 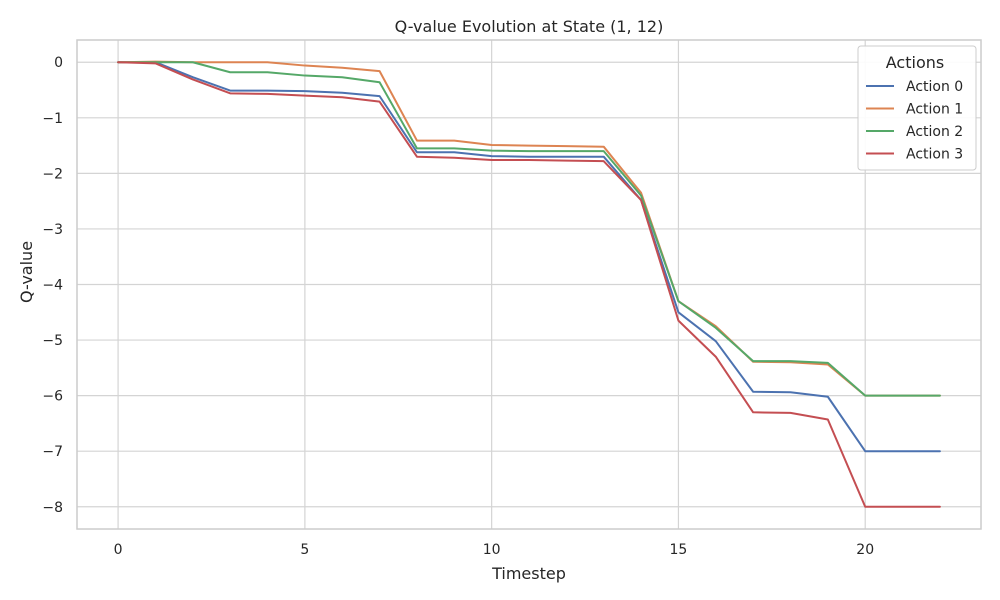 What do you see at coordinates (934, 110) in the screenshot?
I see `legend-label-action-1: Action 1` at bounding box center [934, 110].